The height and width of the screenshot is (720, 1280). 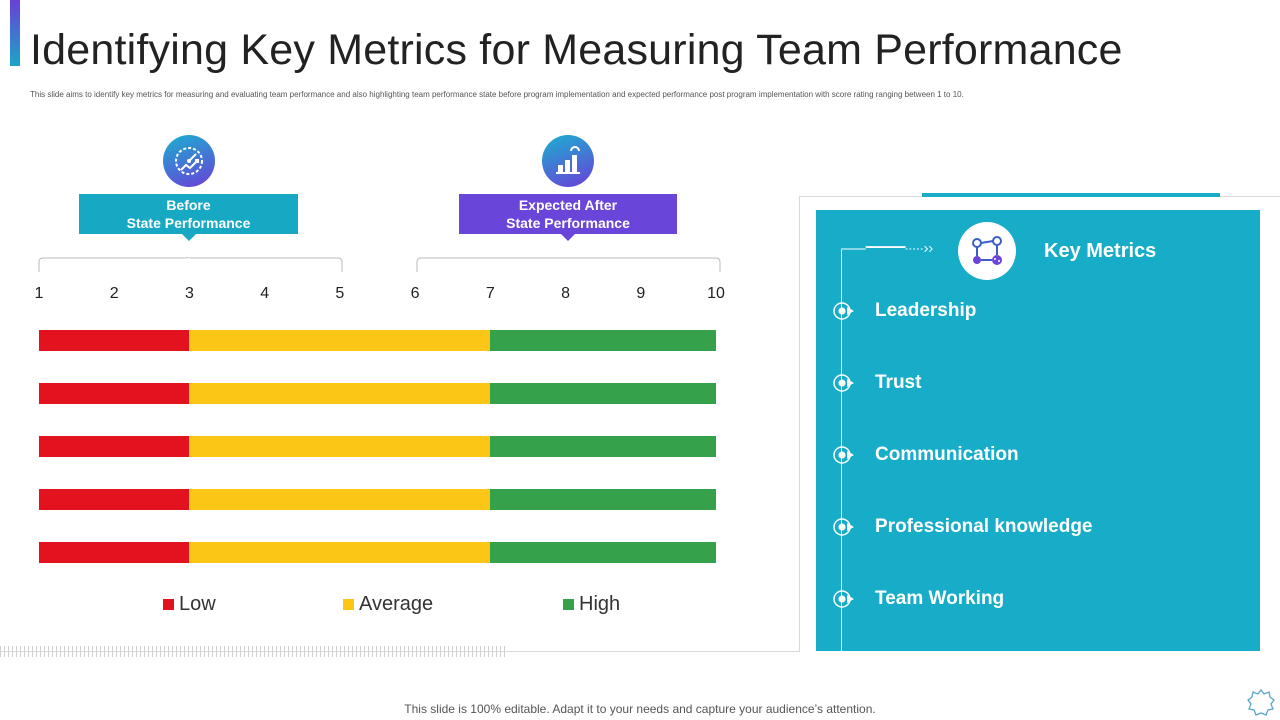 I want to click on metric-label: Professional knowledge, so click(x=984, y=526).